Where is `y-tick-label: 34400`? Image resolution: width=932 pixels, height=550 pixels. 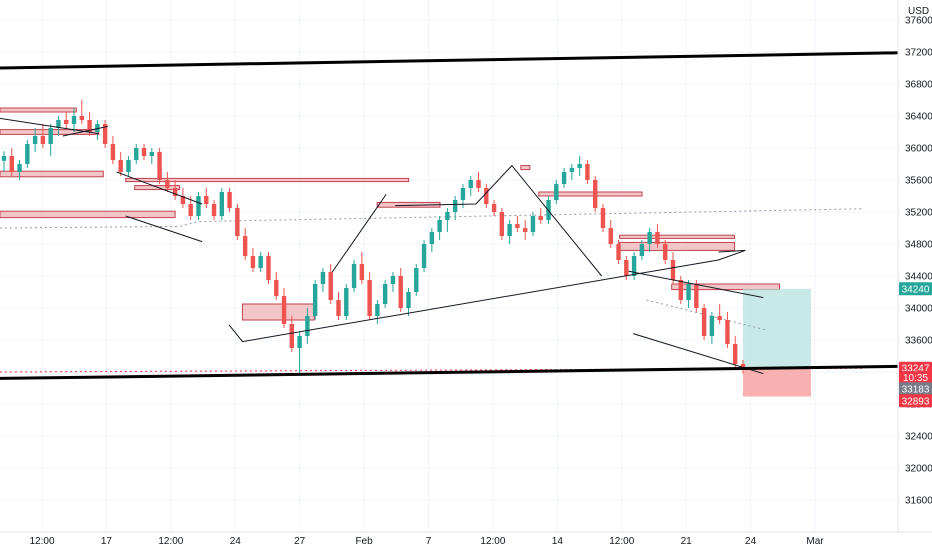 y-tick-label: 34400 is located at coordinates (918, 277).